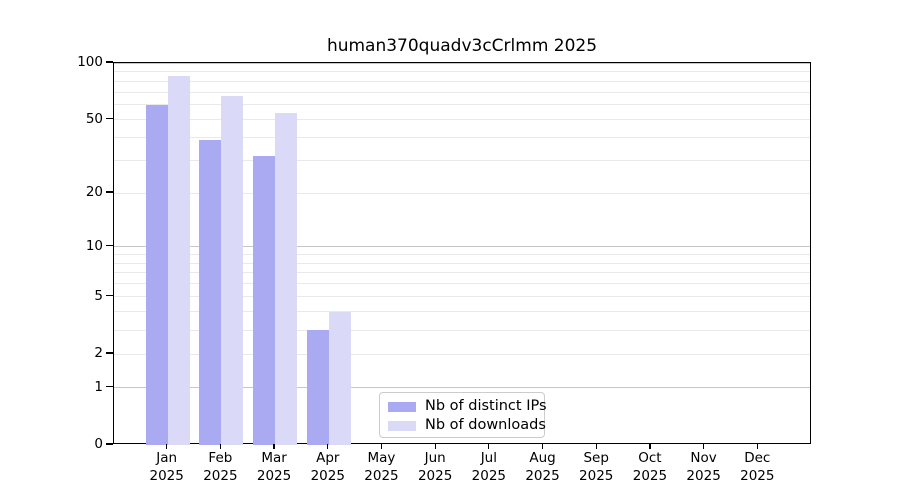 Image resolution: width=900 pixels, height=500 pixels. What do you see at coordinates (328, 446) in the screenshot?
I see `x-tick-apr` at bounding box center [328, 446].